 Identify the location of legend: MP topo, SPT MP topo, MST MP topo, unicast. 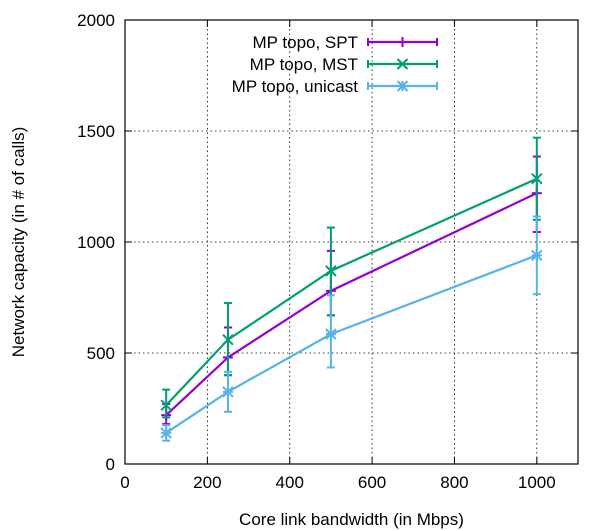
(335, 64).